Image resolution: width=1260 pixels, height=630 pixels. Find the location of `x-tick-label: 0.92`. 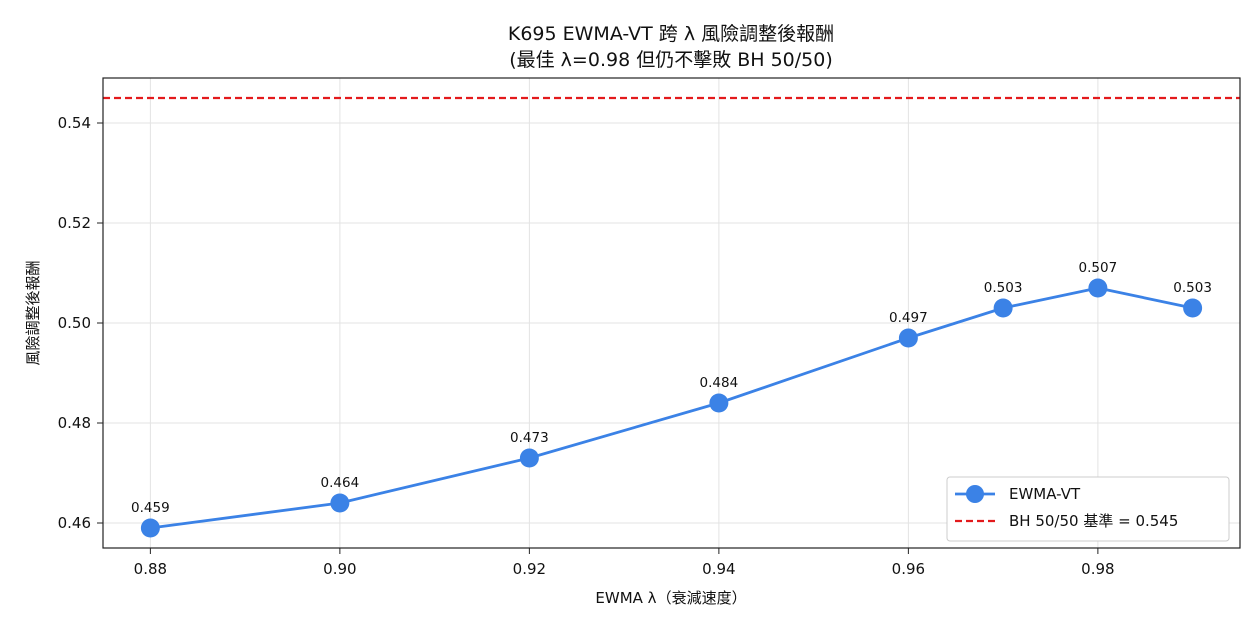

x-tick-label: 0.92 is located at coordinates (529, 569).